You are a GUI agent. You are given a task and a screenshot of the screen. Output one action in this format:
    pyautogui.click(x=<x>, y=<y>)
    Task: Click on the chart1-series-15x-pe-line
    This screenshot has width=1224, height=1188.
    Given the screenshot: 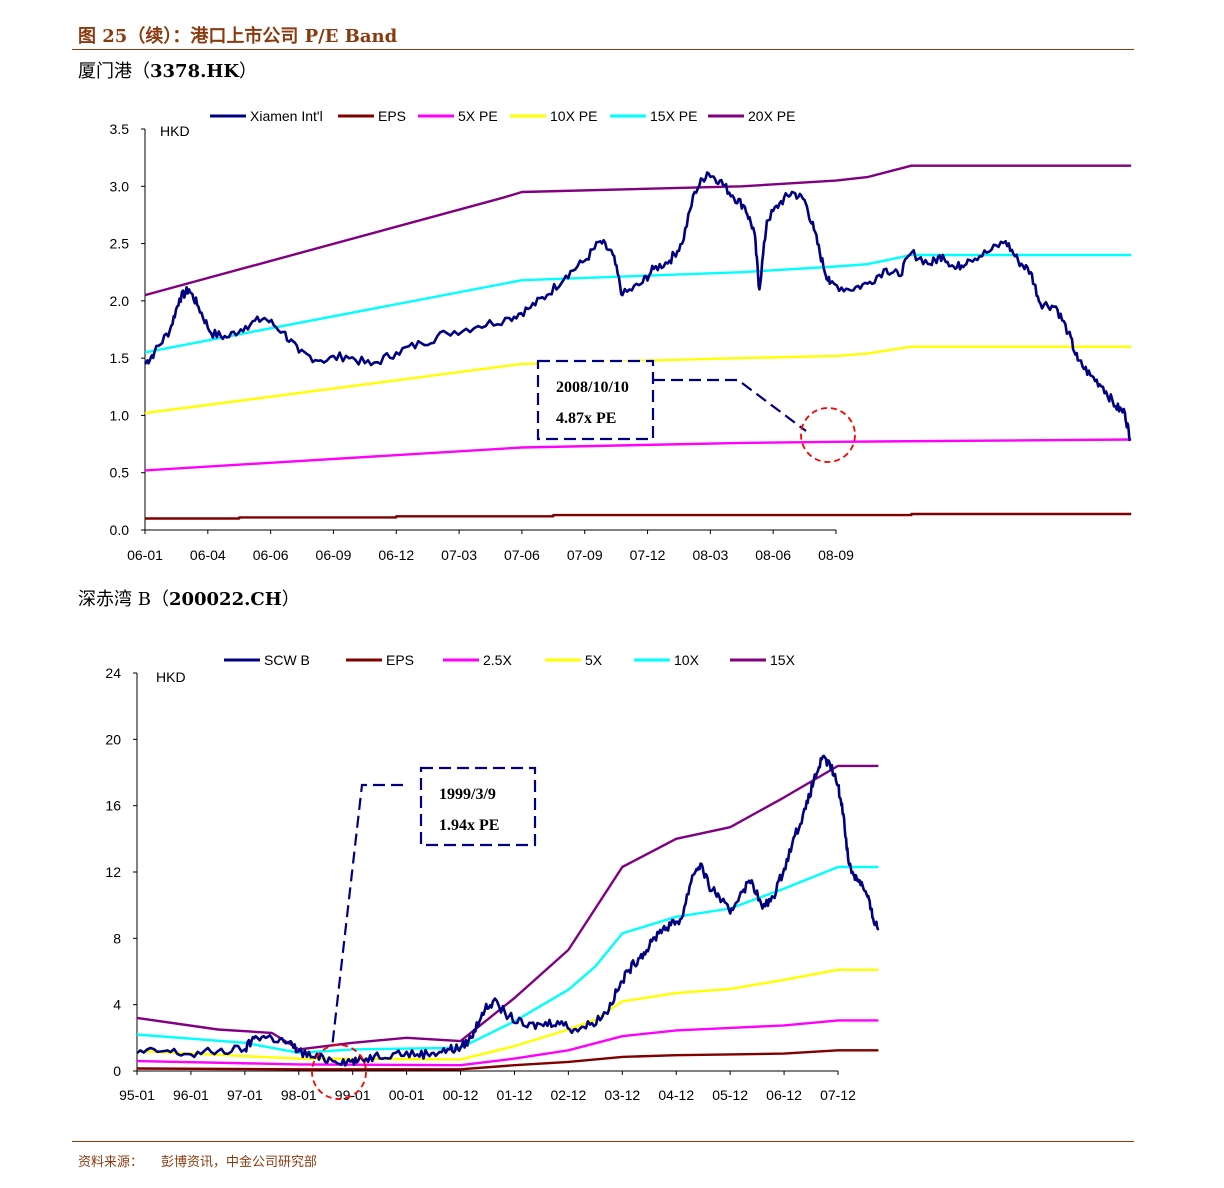 What is the action you would take?
    pyautogui.click(x=638, y=303)
    